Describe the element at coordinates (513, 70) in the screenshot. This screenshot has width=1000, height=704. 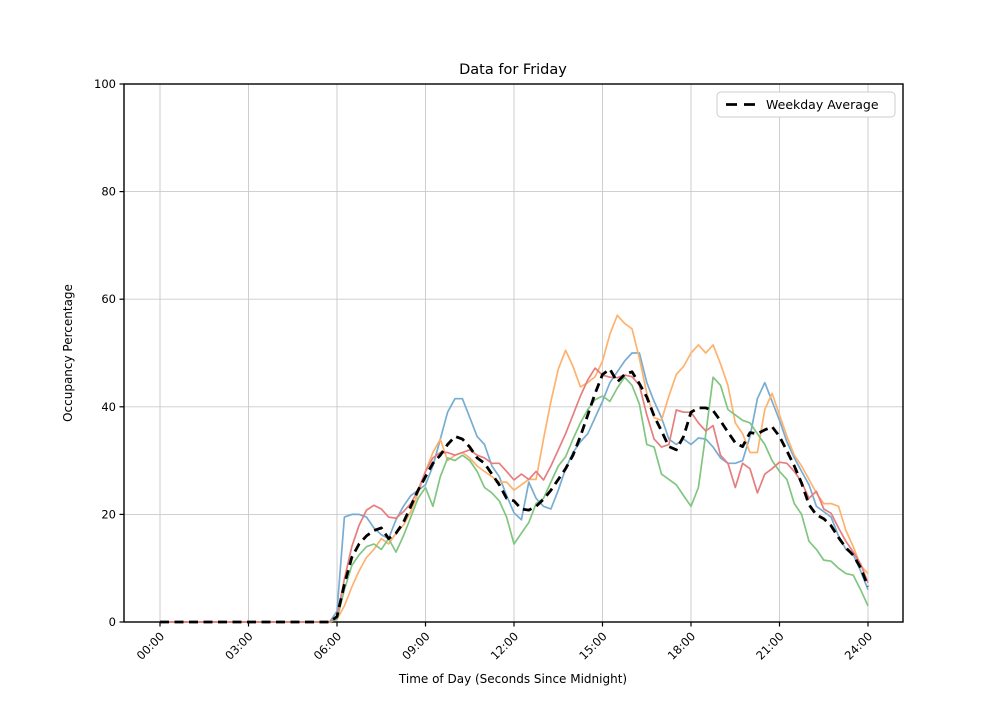
I see `chart-title: Data for Friday` at that location.